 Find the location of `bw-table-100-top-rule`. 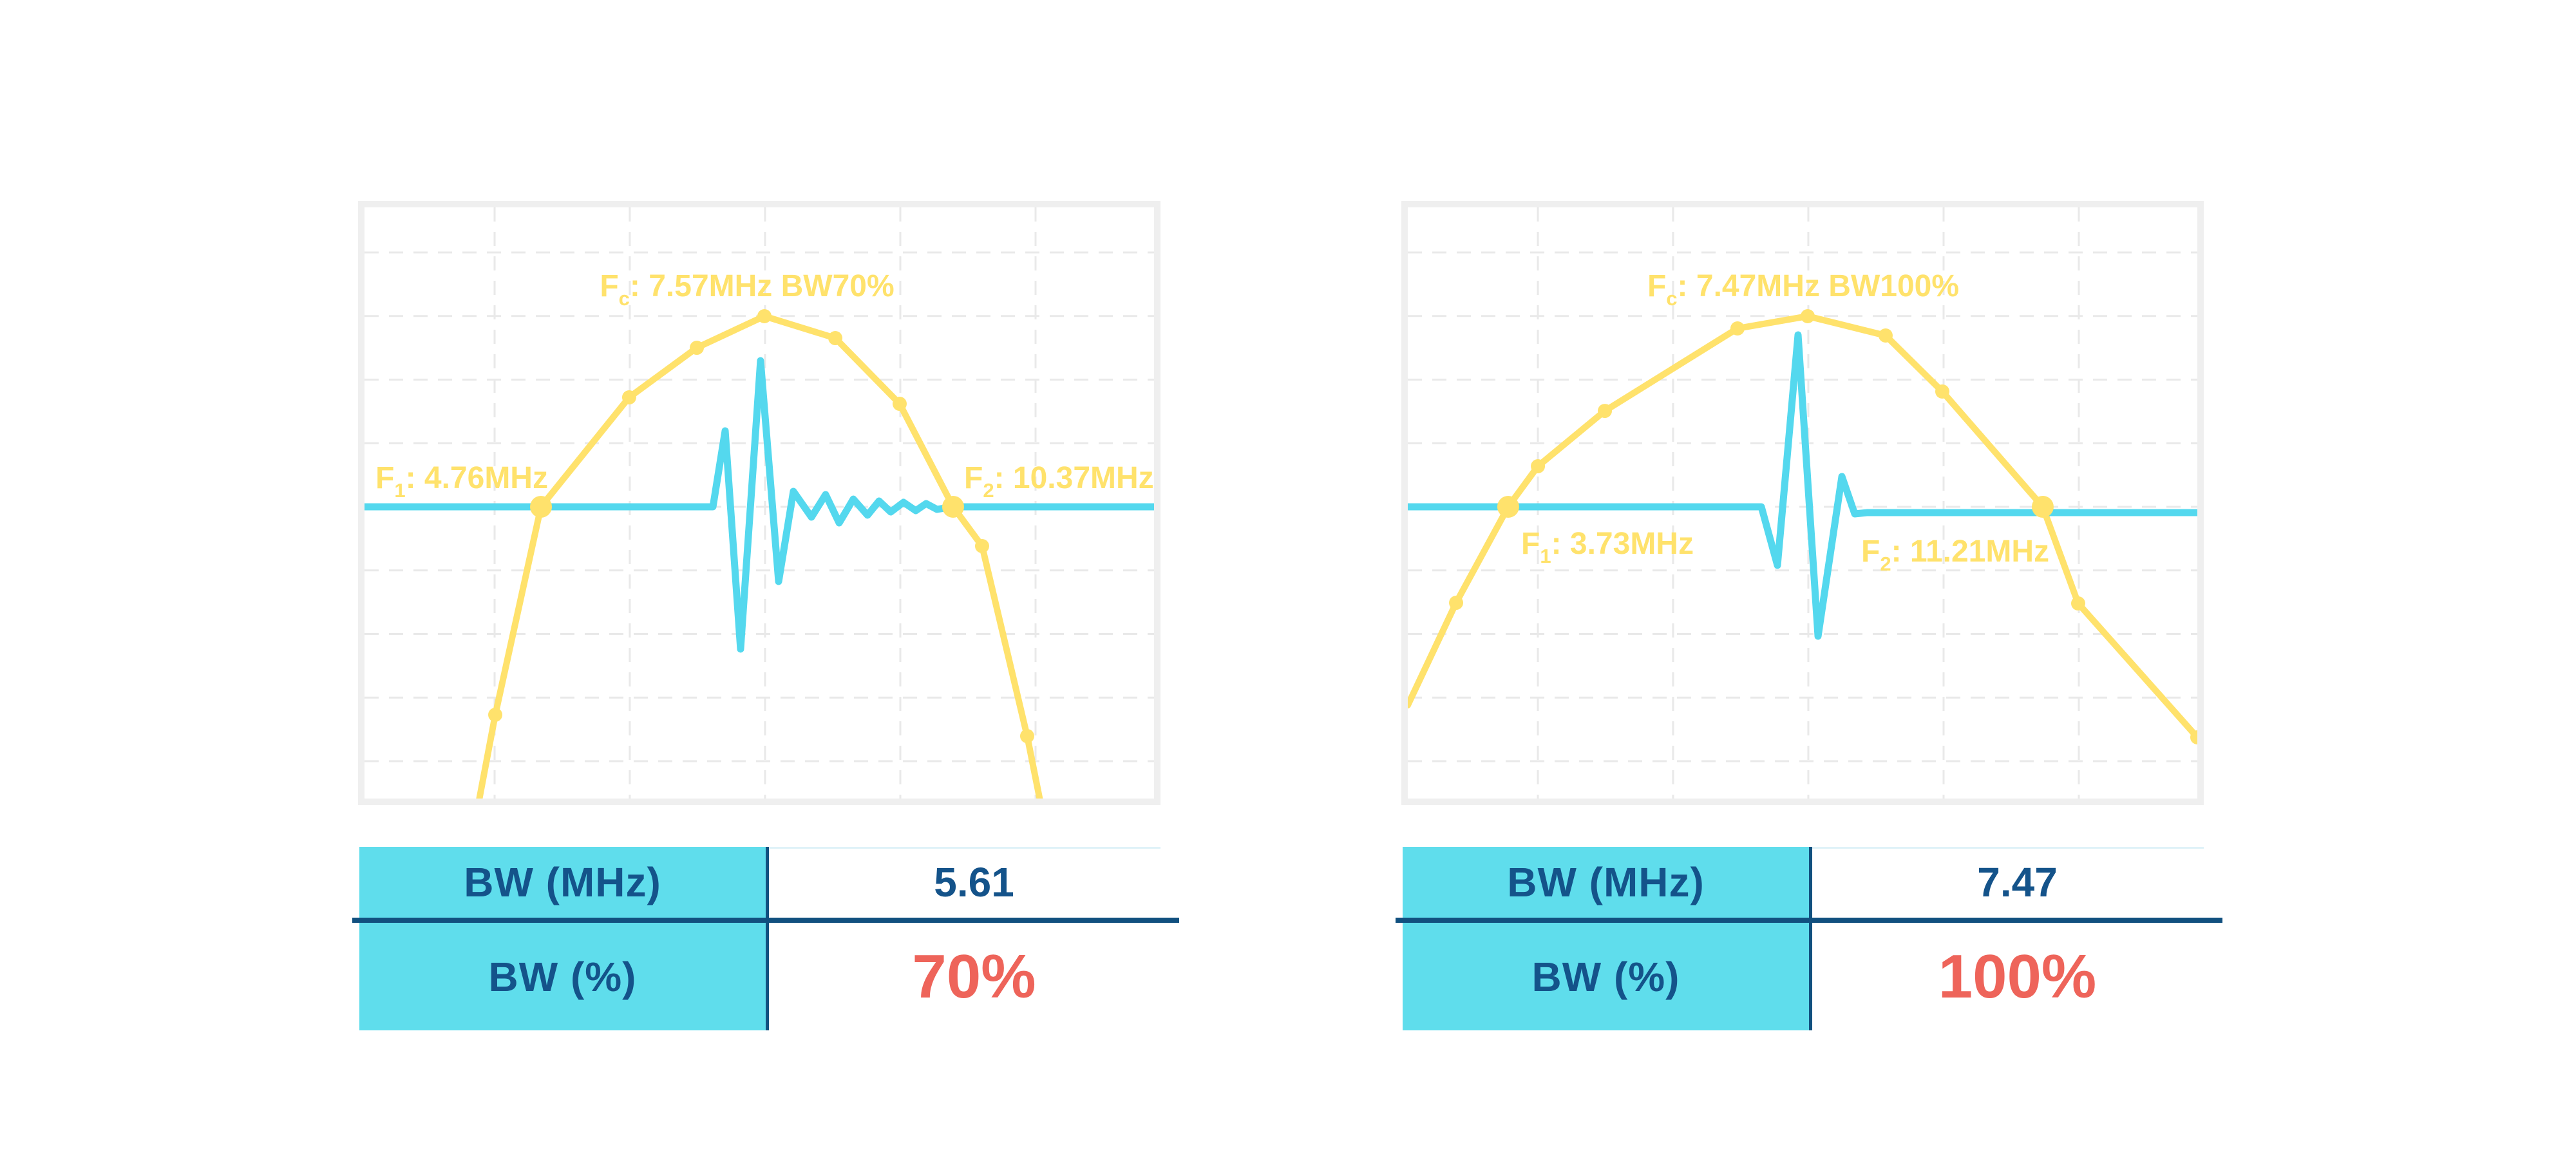

bw-table-100-top-rule is located at coordinates (2006, 848).